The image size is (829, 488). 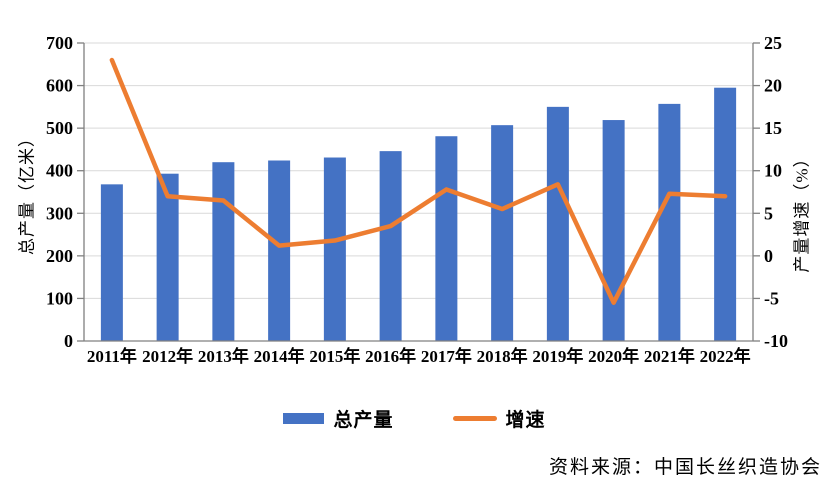 What do you see at coordinates (771, 298) in the screenshot?
I see `right-tick-label: -5` at bounding box center [771, 298].